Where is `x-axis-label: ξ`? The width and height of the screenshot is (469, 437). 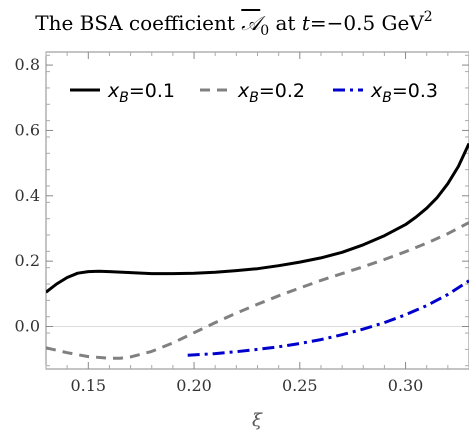
x-axis-label: ξ is located at coordinates (257, 420).